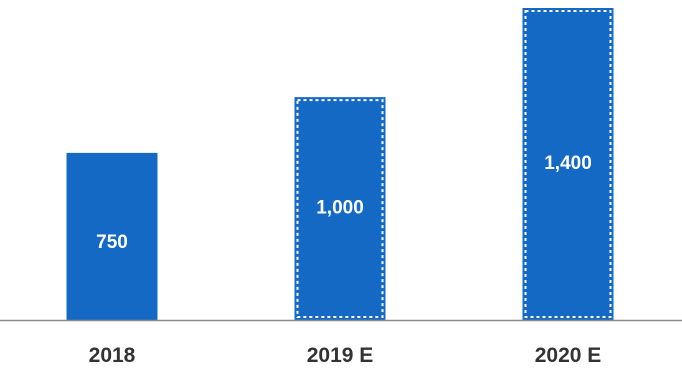  I want to click on value-label: 1,400, so click(568, 163).